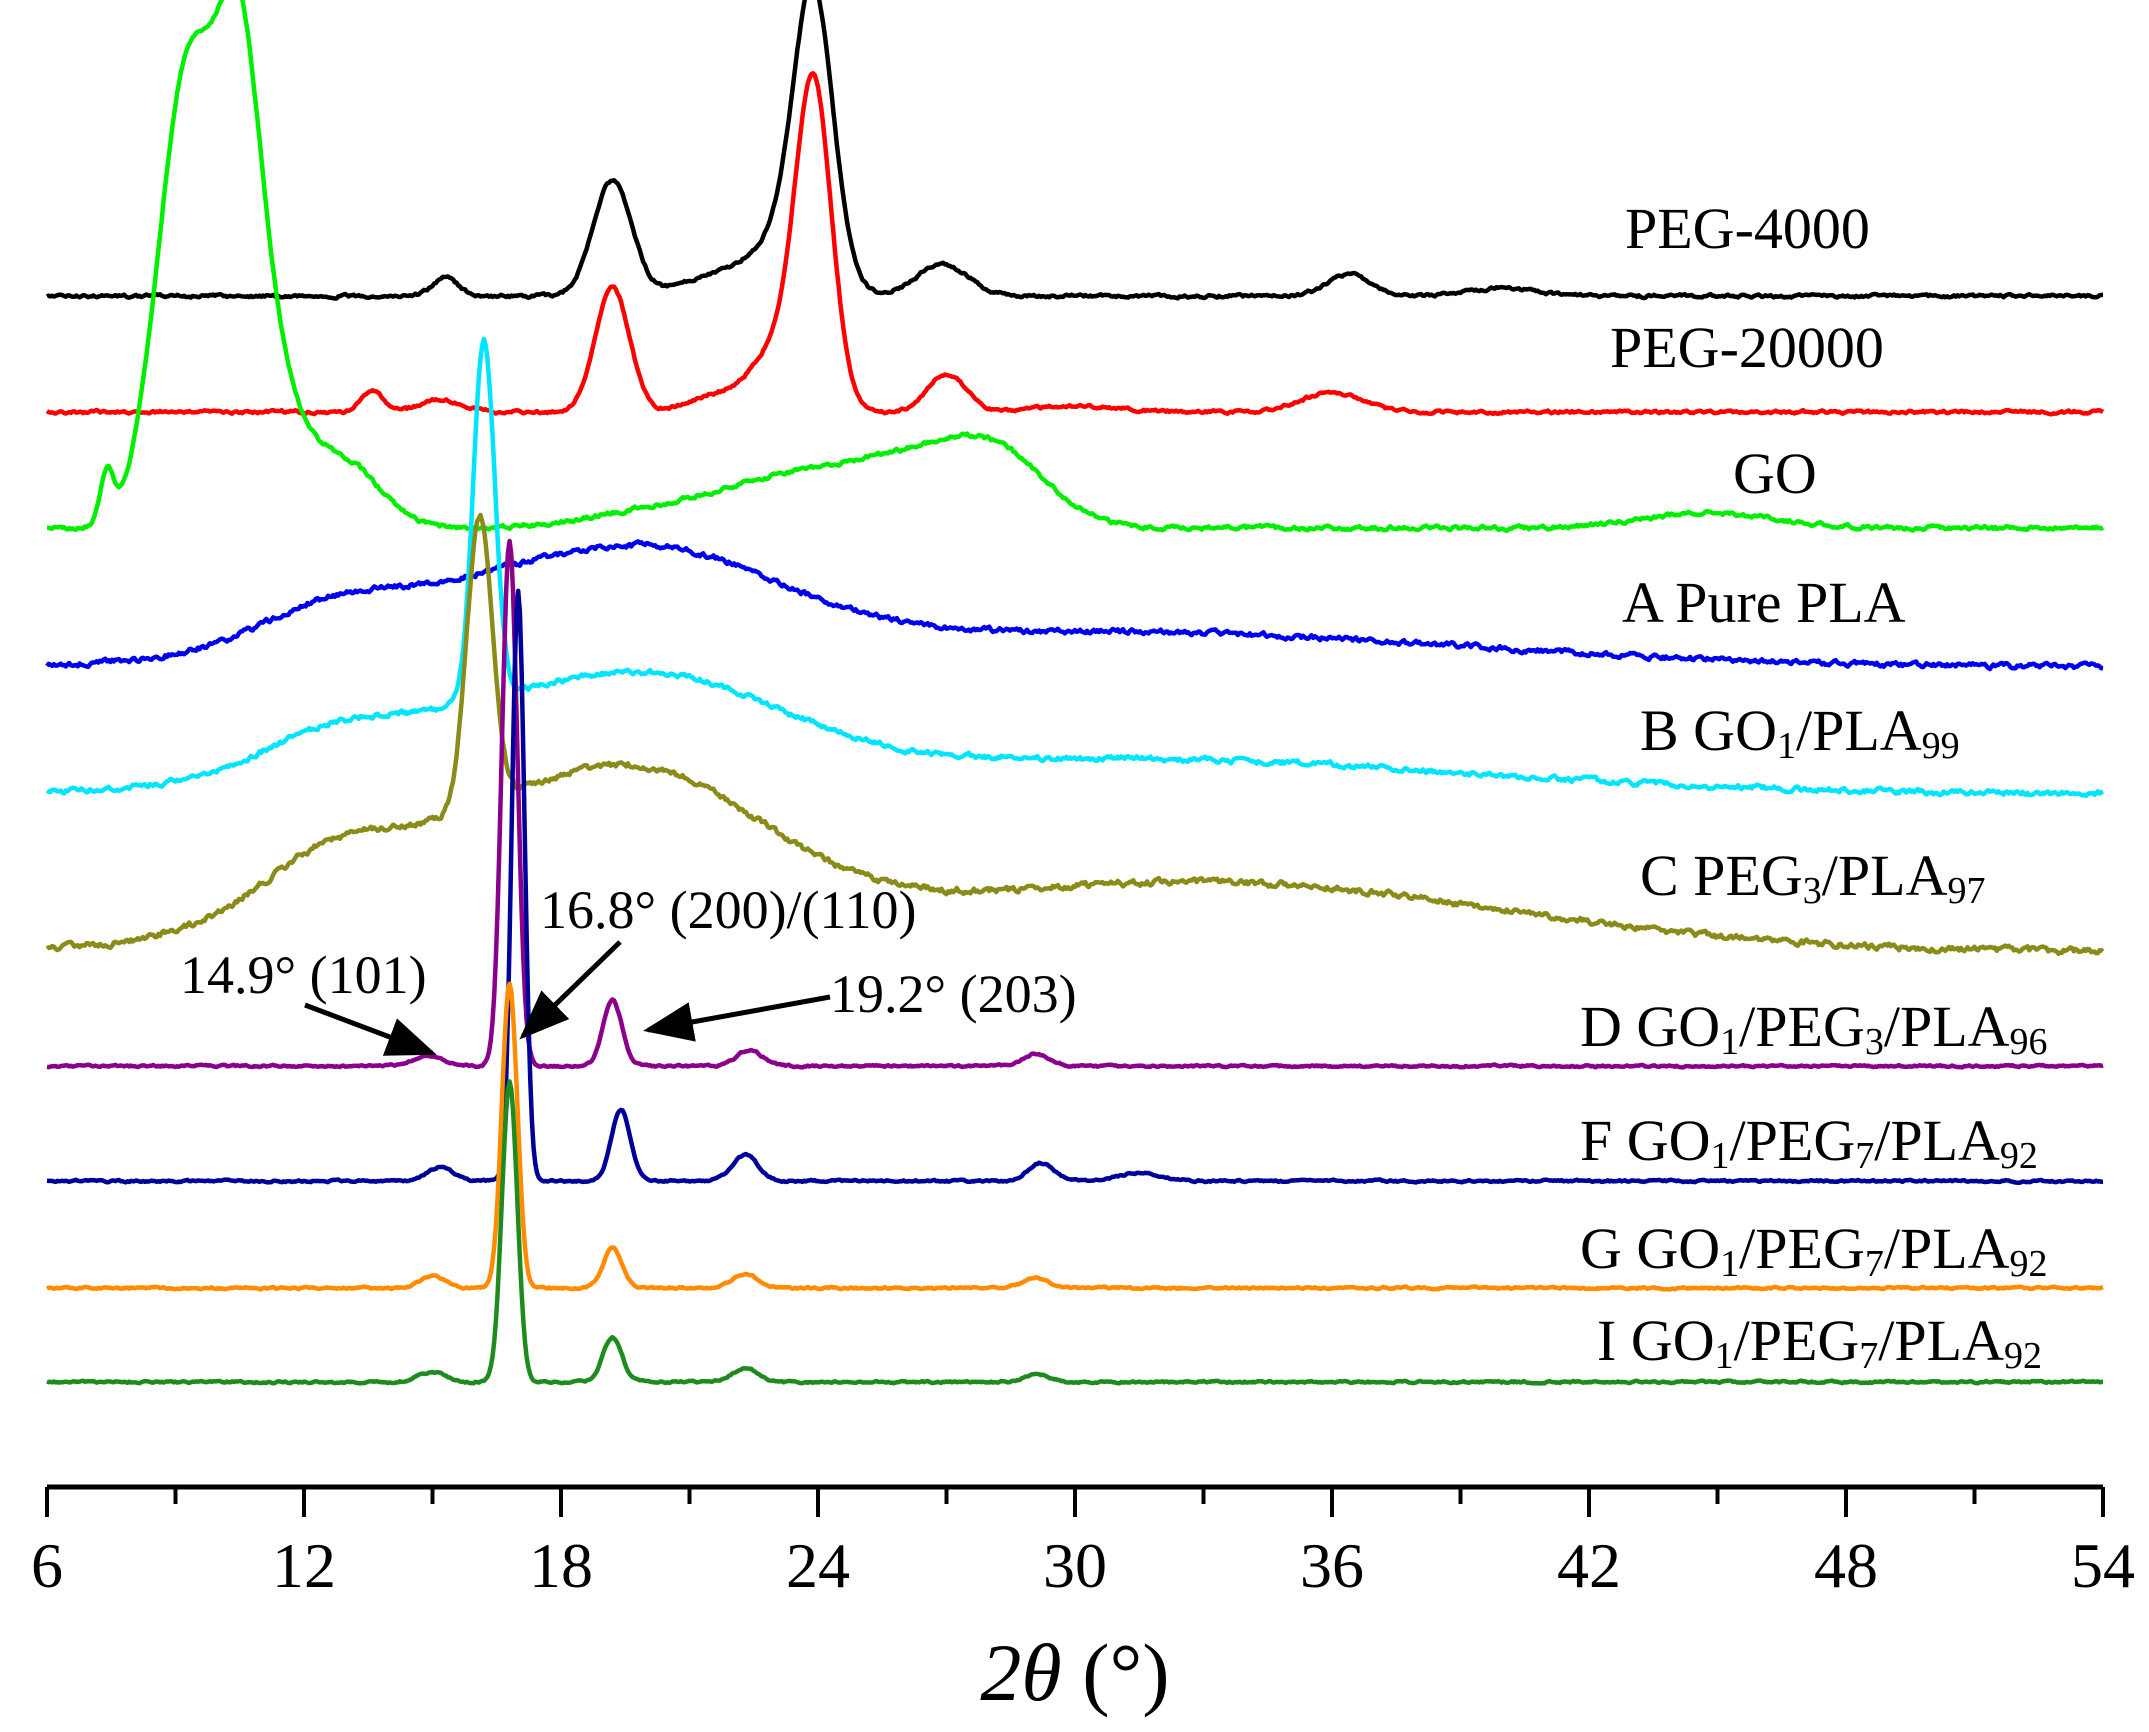 The height and width of the screenshot is (1732, 2149). I want to click on x-tick-label: 12, so click(304, 1565).